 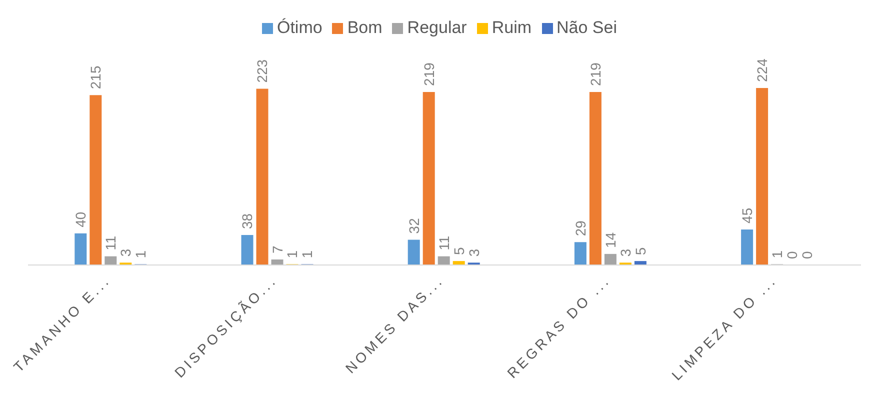 What do you see at coordinates (277, 249) in the screenshot?
I see `data-label: 7` at bounding box center [277, 249].